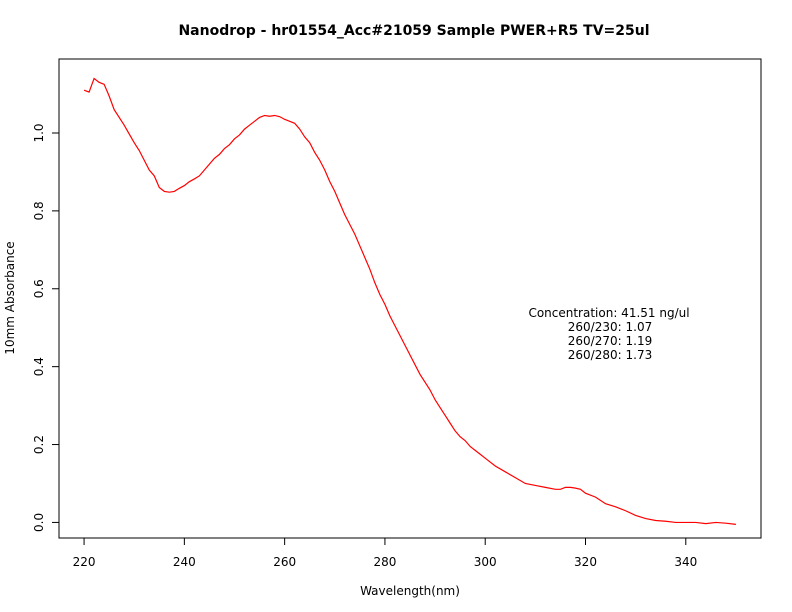 This screenshot has width=792, height=612. Describe the element at coordinates (384, 562) in the screenshot. I see `x-tick-label: 280` at that location.